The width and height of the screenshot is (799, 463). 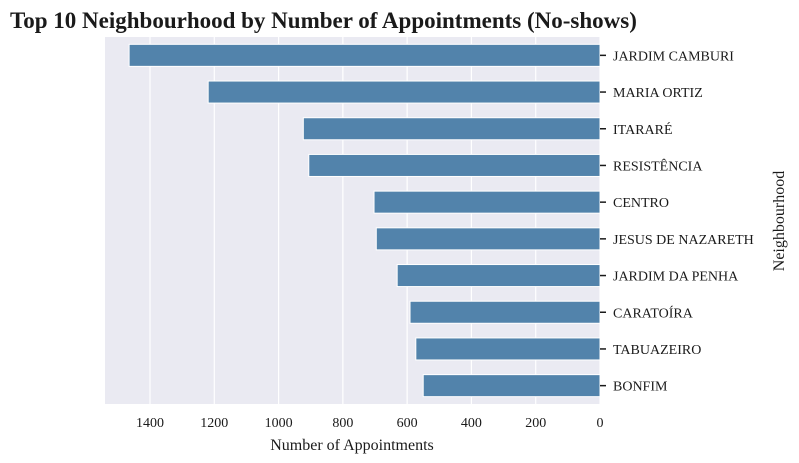 What do you see at coordinates (600, 423) in the screenshot?
I see `x-tick-label: 0` at bounding box center [600, 423].